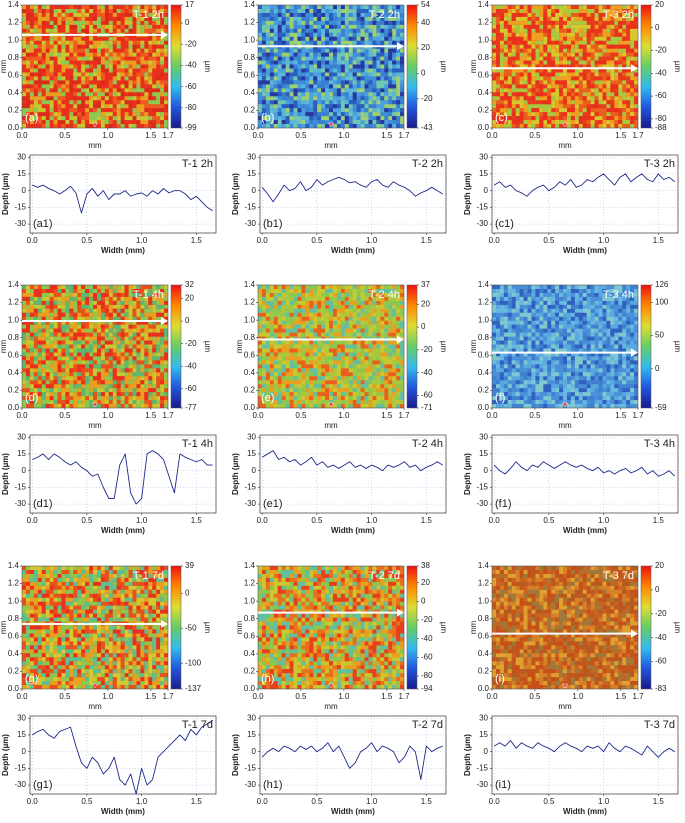 Image resolution: width=685 pixels, height=823 pixels. Describe the element at coordinates (427, 127) in the screenshot. I see `colorbar-tick-label: -43` at that location.